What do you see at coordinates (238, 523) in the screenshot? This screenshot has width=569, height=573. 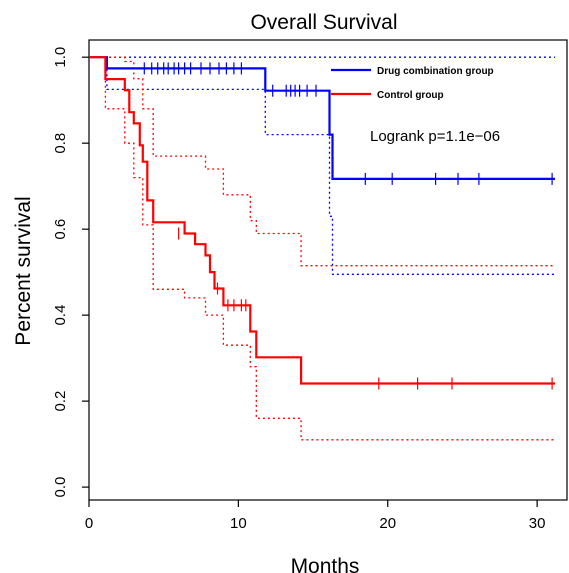 I see `x-tick-label: 10` at bounding box center [238, 523].